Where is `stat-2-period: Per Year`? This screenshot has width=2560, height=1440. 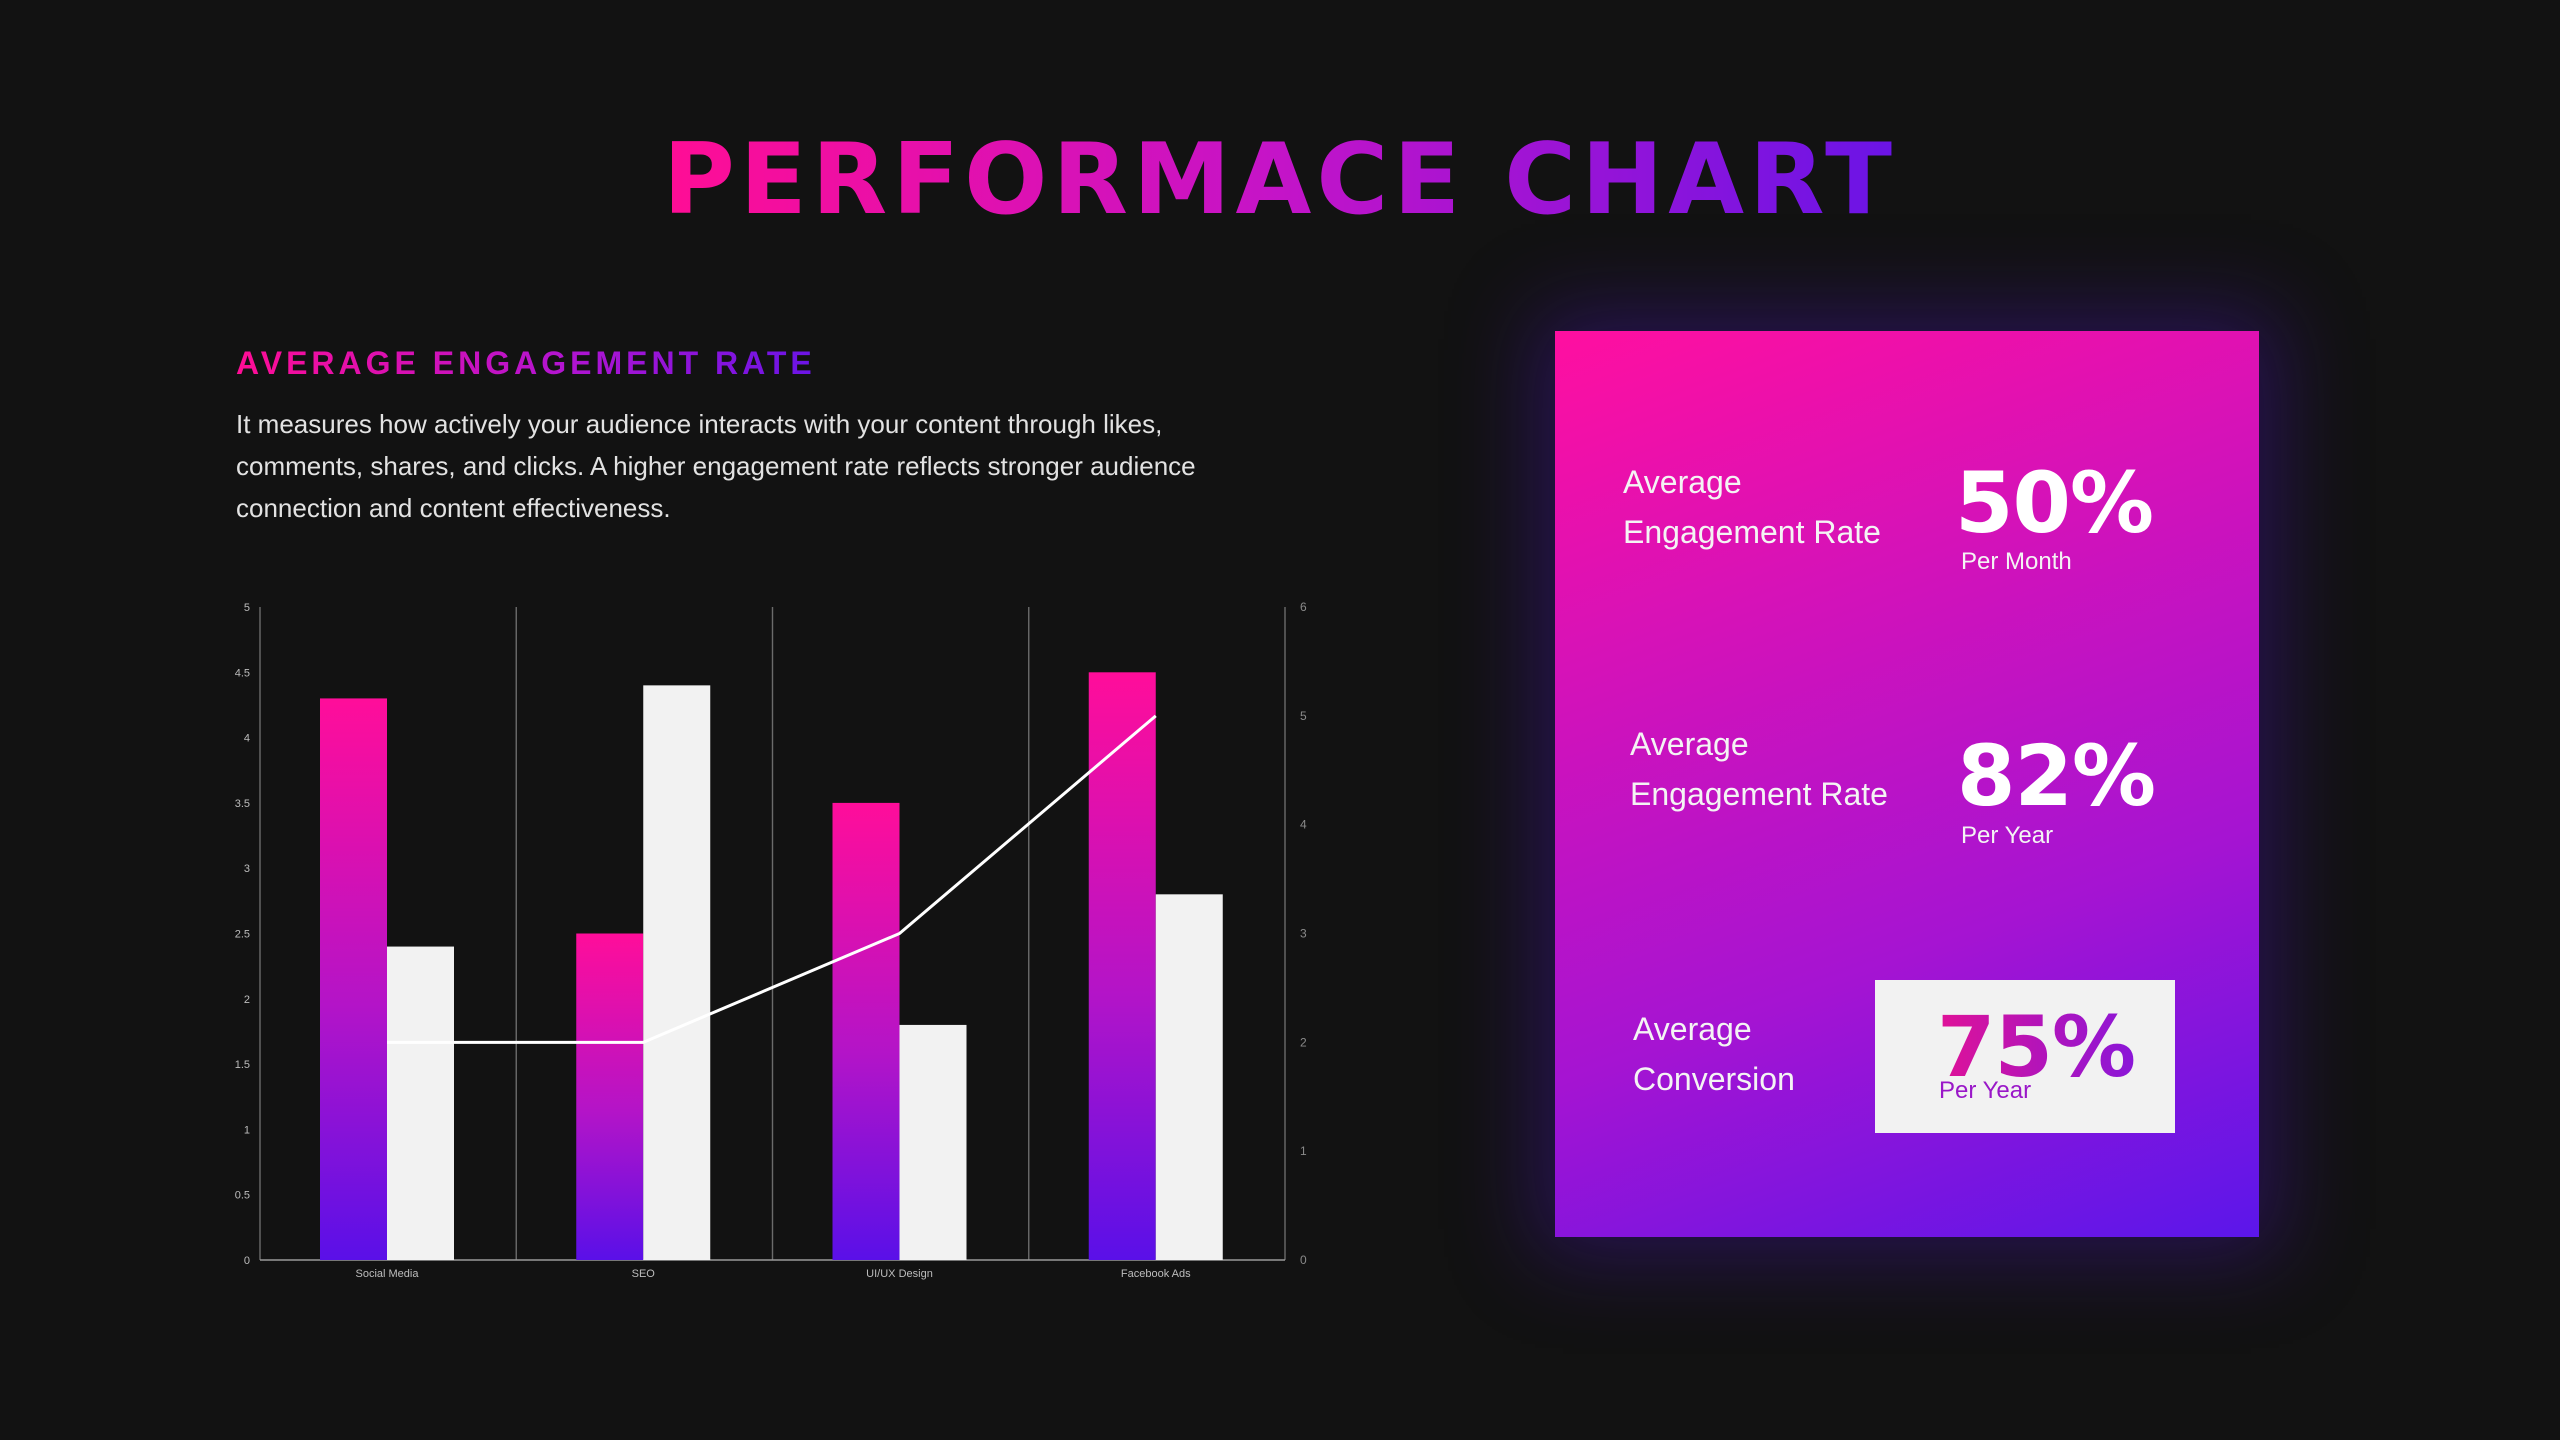
stat-2-period: Per Year is located at coordinates (2007, 835).